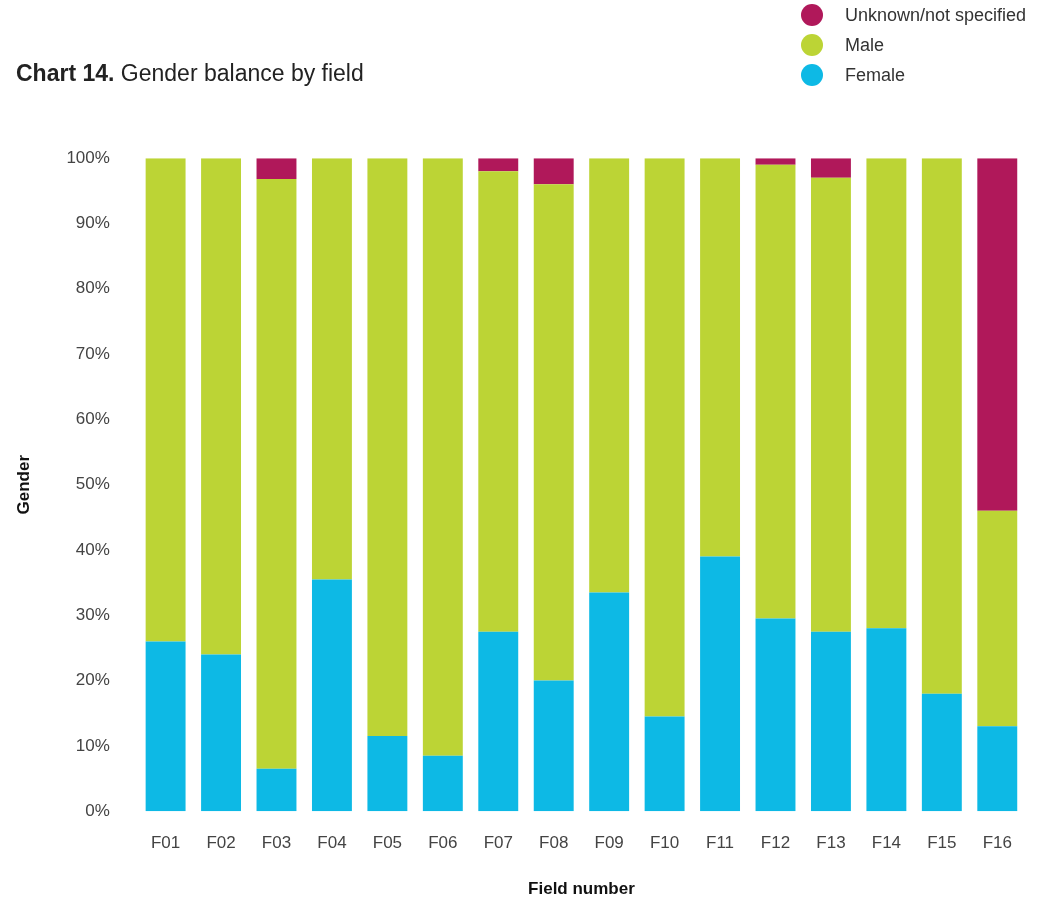 Image resolution: width=1051 pixels, height=908 pixels. What do you see at coordinates (664, 843) in the screenshot?
I see `x-tick-label: F10` at bounding box center [664, 843].